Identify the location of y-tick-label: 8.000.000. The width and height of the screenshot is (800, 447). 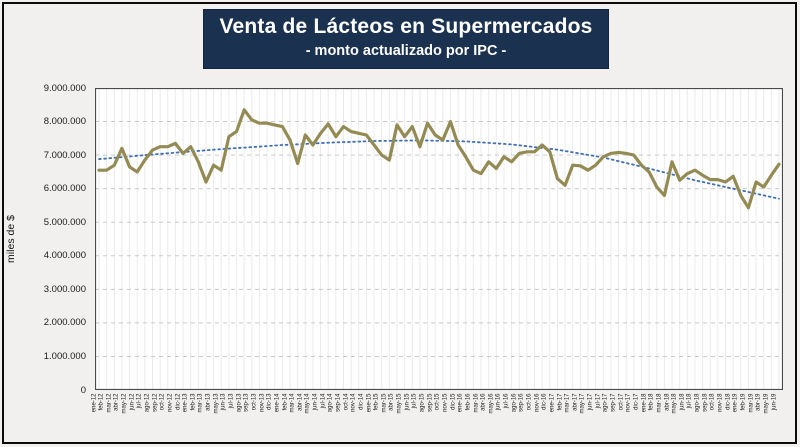
(64, 122).